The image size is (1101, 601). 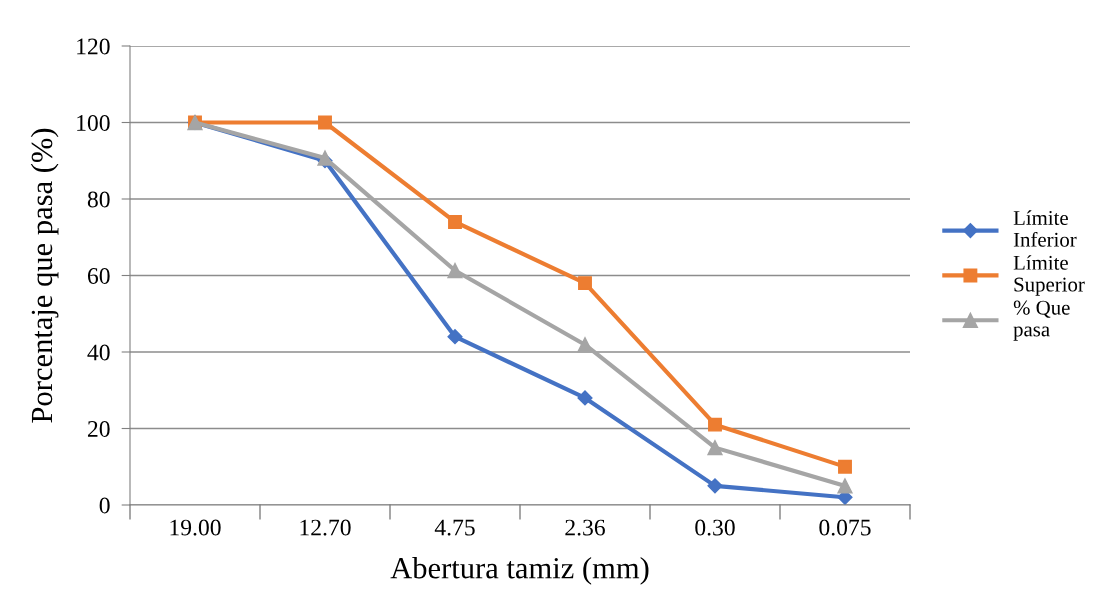 What do you see at coordinates (104, 505) in the screenshot?
I see `y-tick-label: 0` at bounding box center [104, 505].